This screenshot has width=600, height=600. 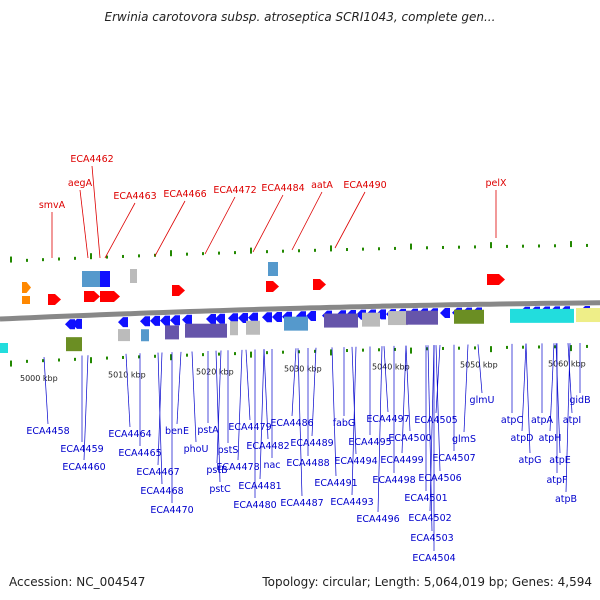 I want to click on lower-gene-label: ECA4465, so click(x=139, y=453).